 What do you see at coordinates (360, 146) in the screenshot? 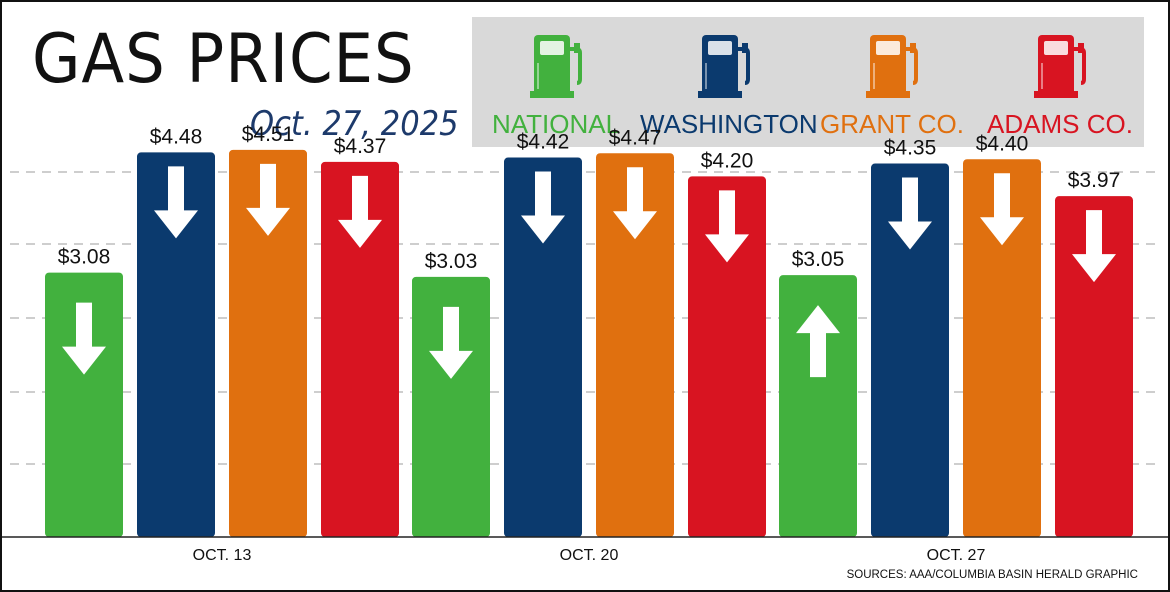
I see `value-label: $4.37` at bounding box center [360, 146].